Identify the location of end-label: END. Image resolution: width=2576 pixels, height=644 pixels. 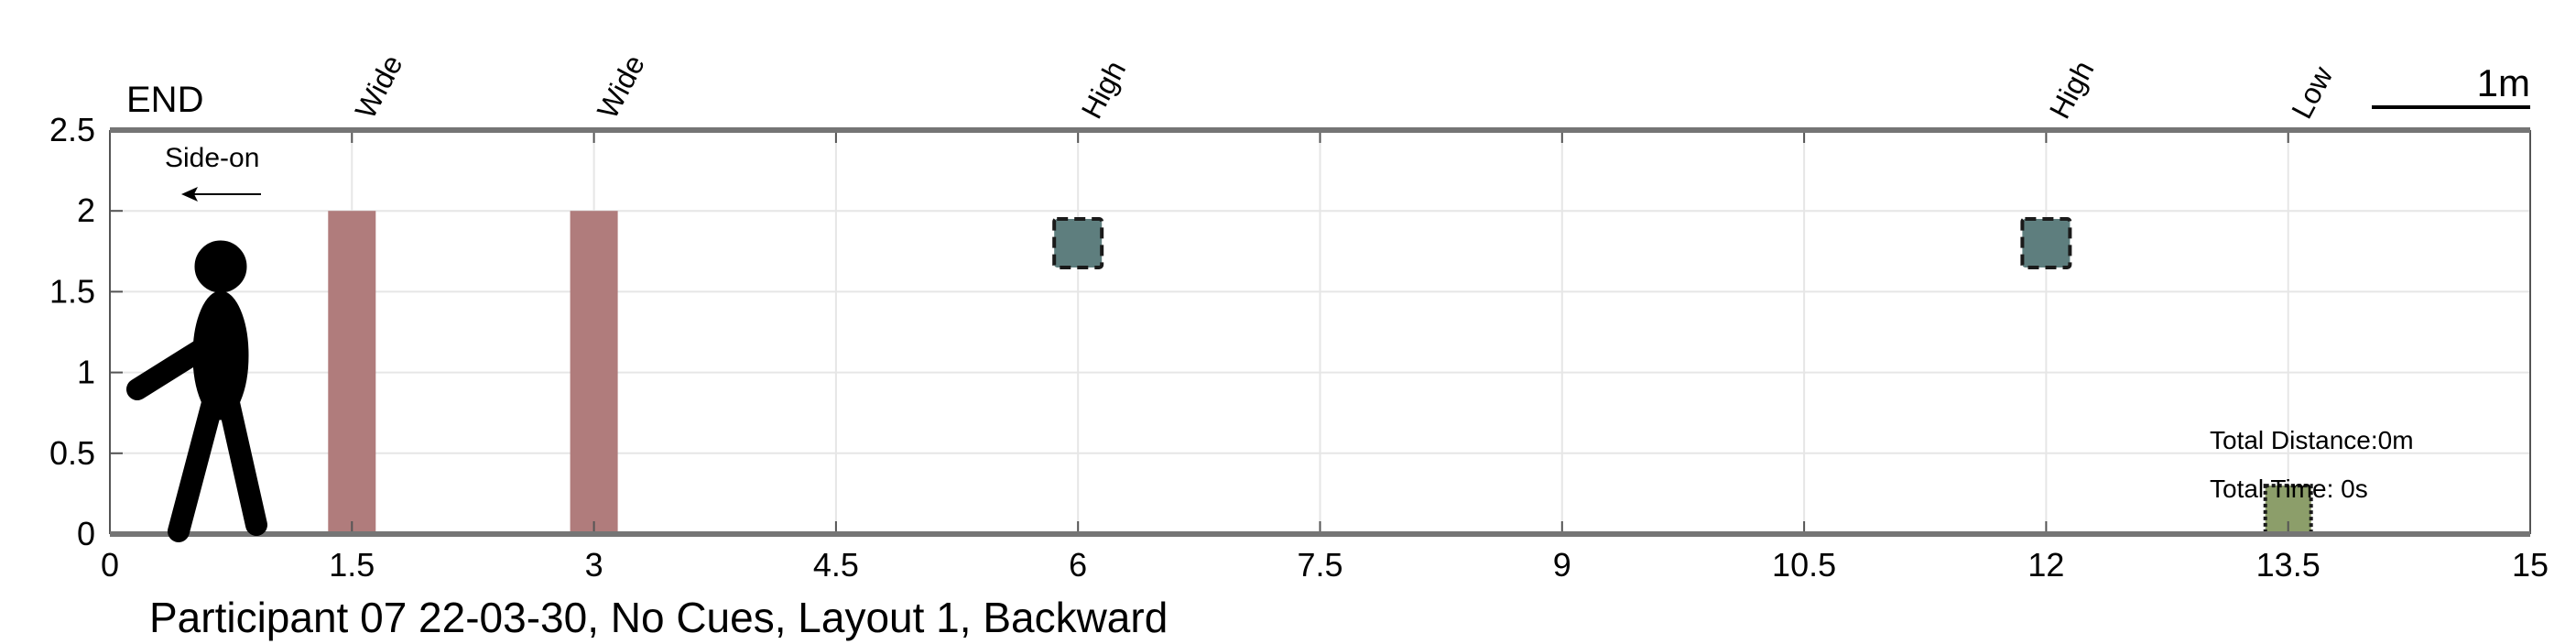
(164, 100).